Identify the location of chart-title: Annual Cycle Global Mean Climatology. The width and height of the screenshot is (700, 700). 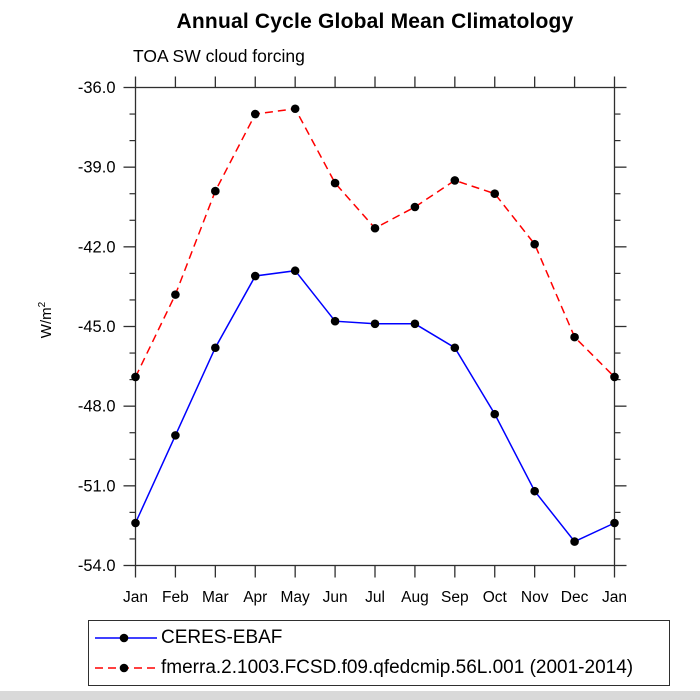
(375, 21).